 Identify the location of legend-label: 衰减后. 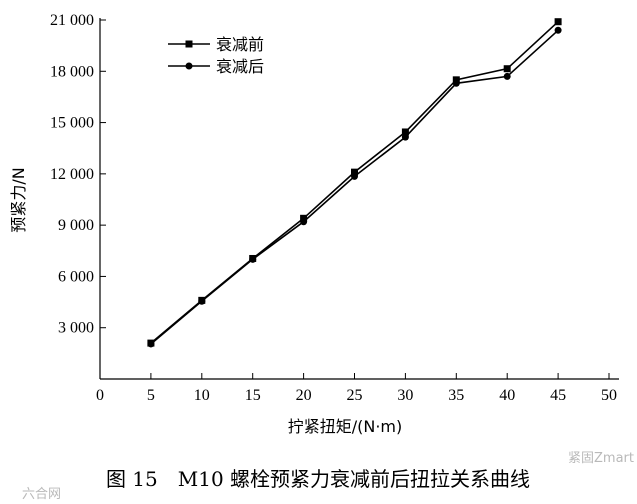
(240, 66).